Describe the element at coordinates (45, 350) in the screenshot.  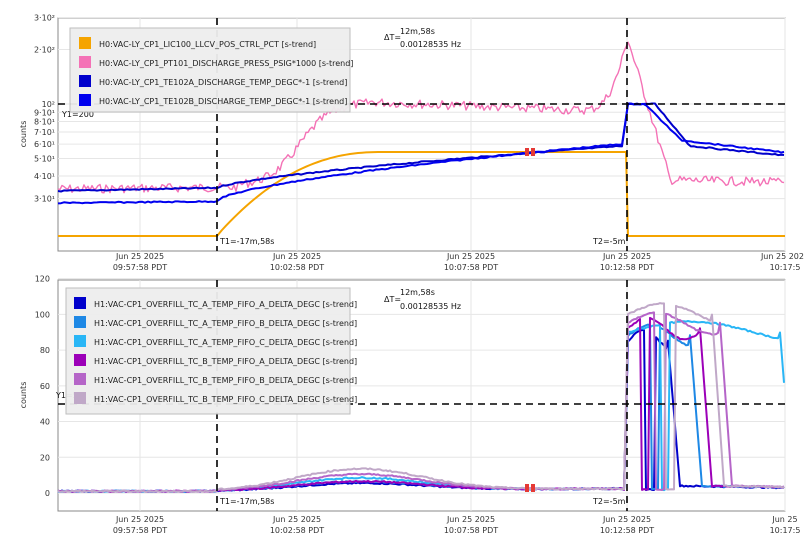
I see `y-tick-label-bottom: 80` at that location.